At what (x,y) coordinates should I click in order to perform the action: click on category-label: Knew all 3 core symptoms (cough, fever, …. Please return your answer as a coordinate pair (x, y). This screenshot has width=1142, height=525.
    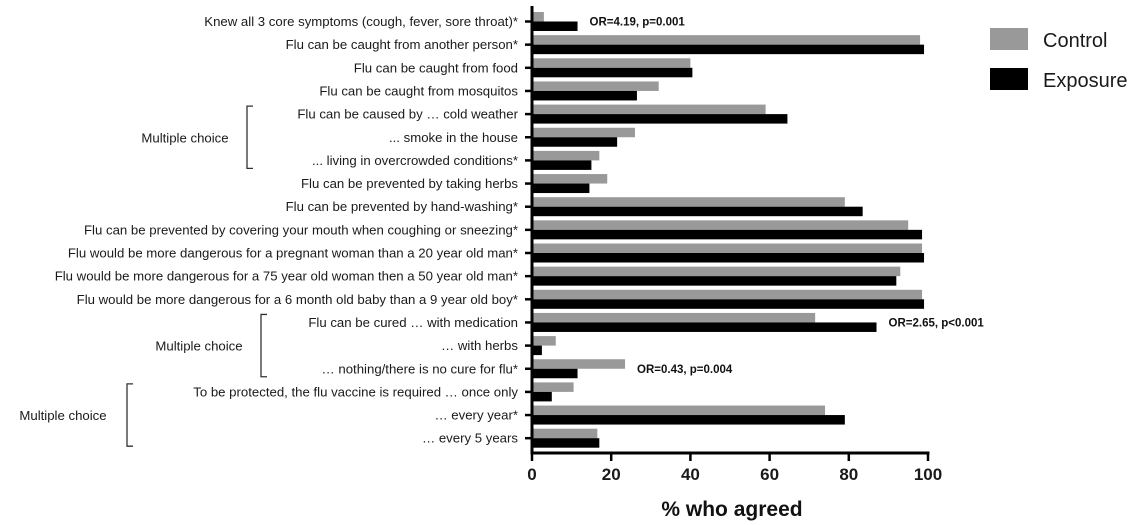
    Looking at the image, I should click on (361, 21).